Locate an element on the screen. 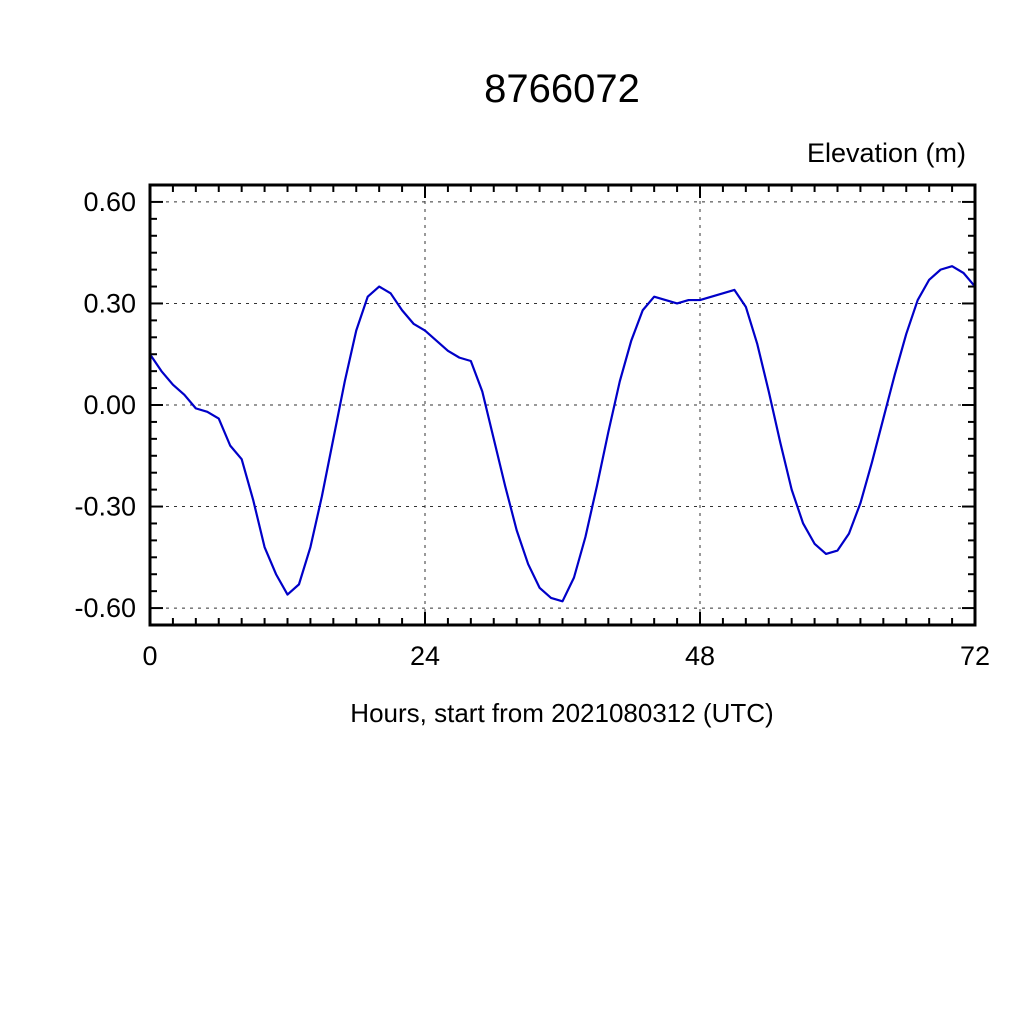  svg-text: 0.30 is located at coordinates (109, 303).